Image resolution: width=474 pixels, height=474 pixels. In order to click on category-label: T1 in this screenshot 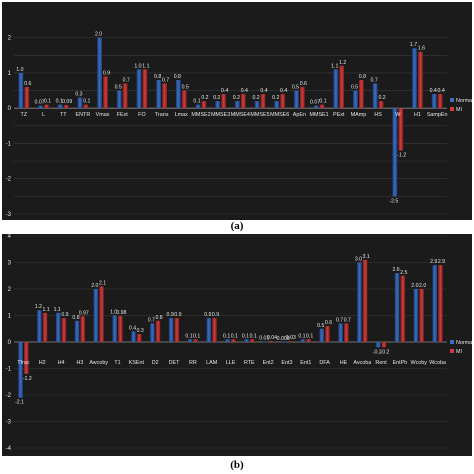, I will do `click(117, 363)`.